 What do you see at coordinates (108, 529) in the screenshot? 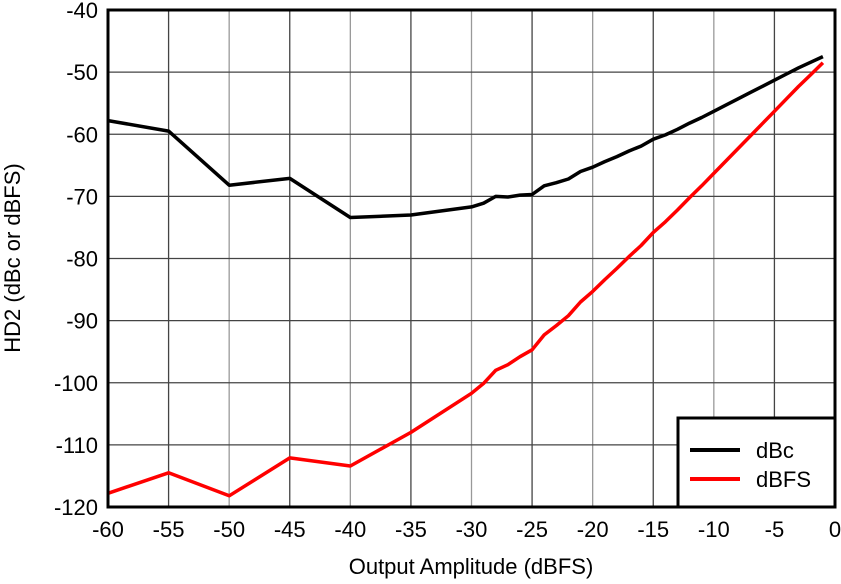
I see `x-tick-label: -60` at bounding box center [108, 529].